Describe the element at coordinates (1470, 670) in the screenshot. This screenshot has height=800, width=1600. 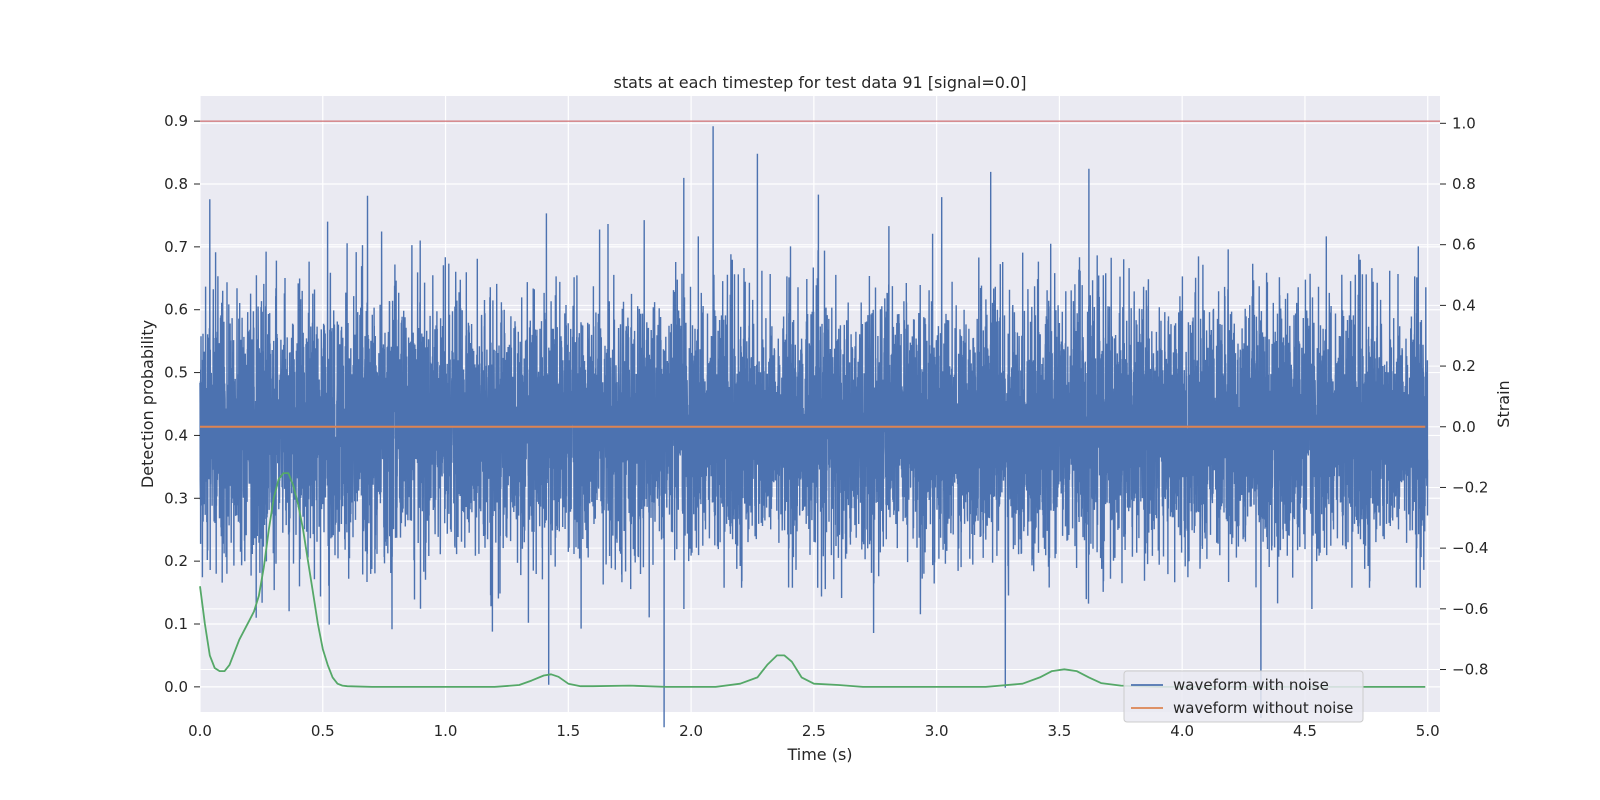
I see `y-tick-label-right: −0.8` at that location.